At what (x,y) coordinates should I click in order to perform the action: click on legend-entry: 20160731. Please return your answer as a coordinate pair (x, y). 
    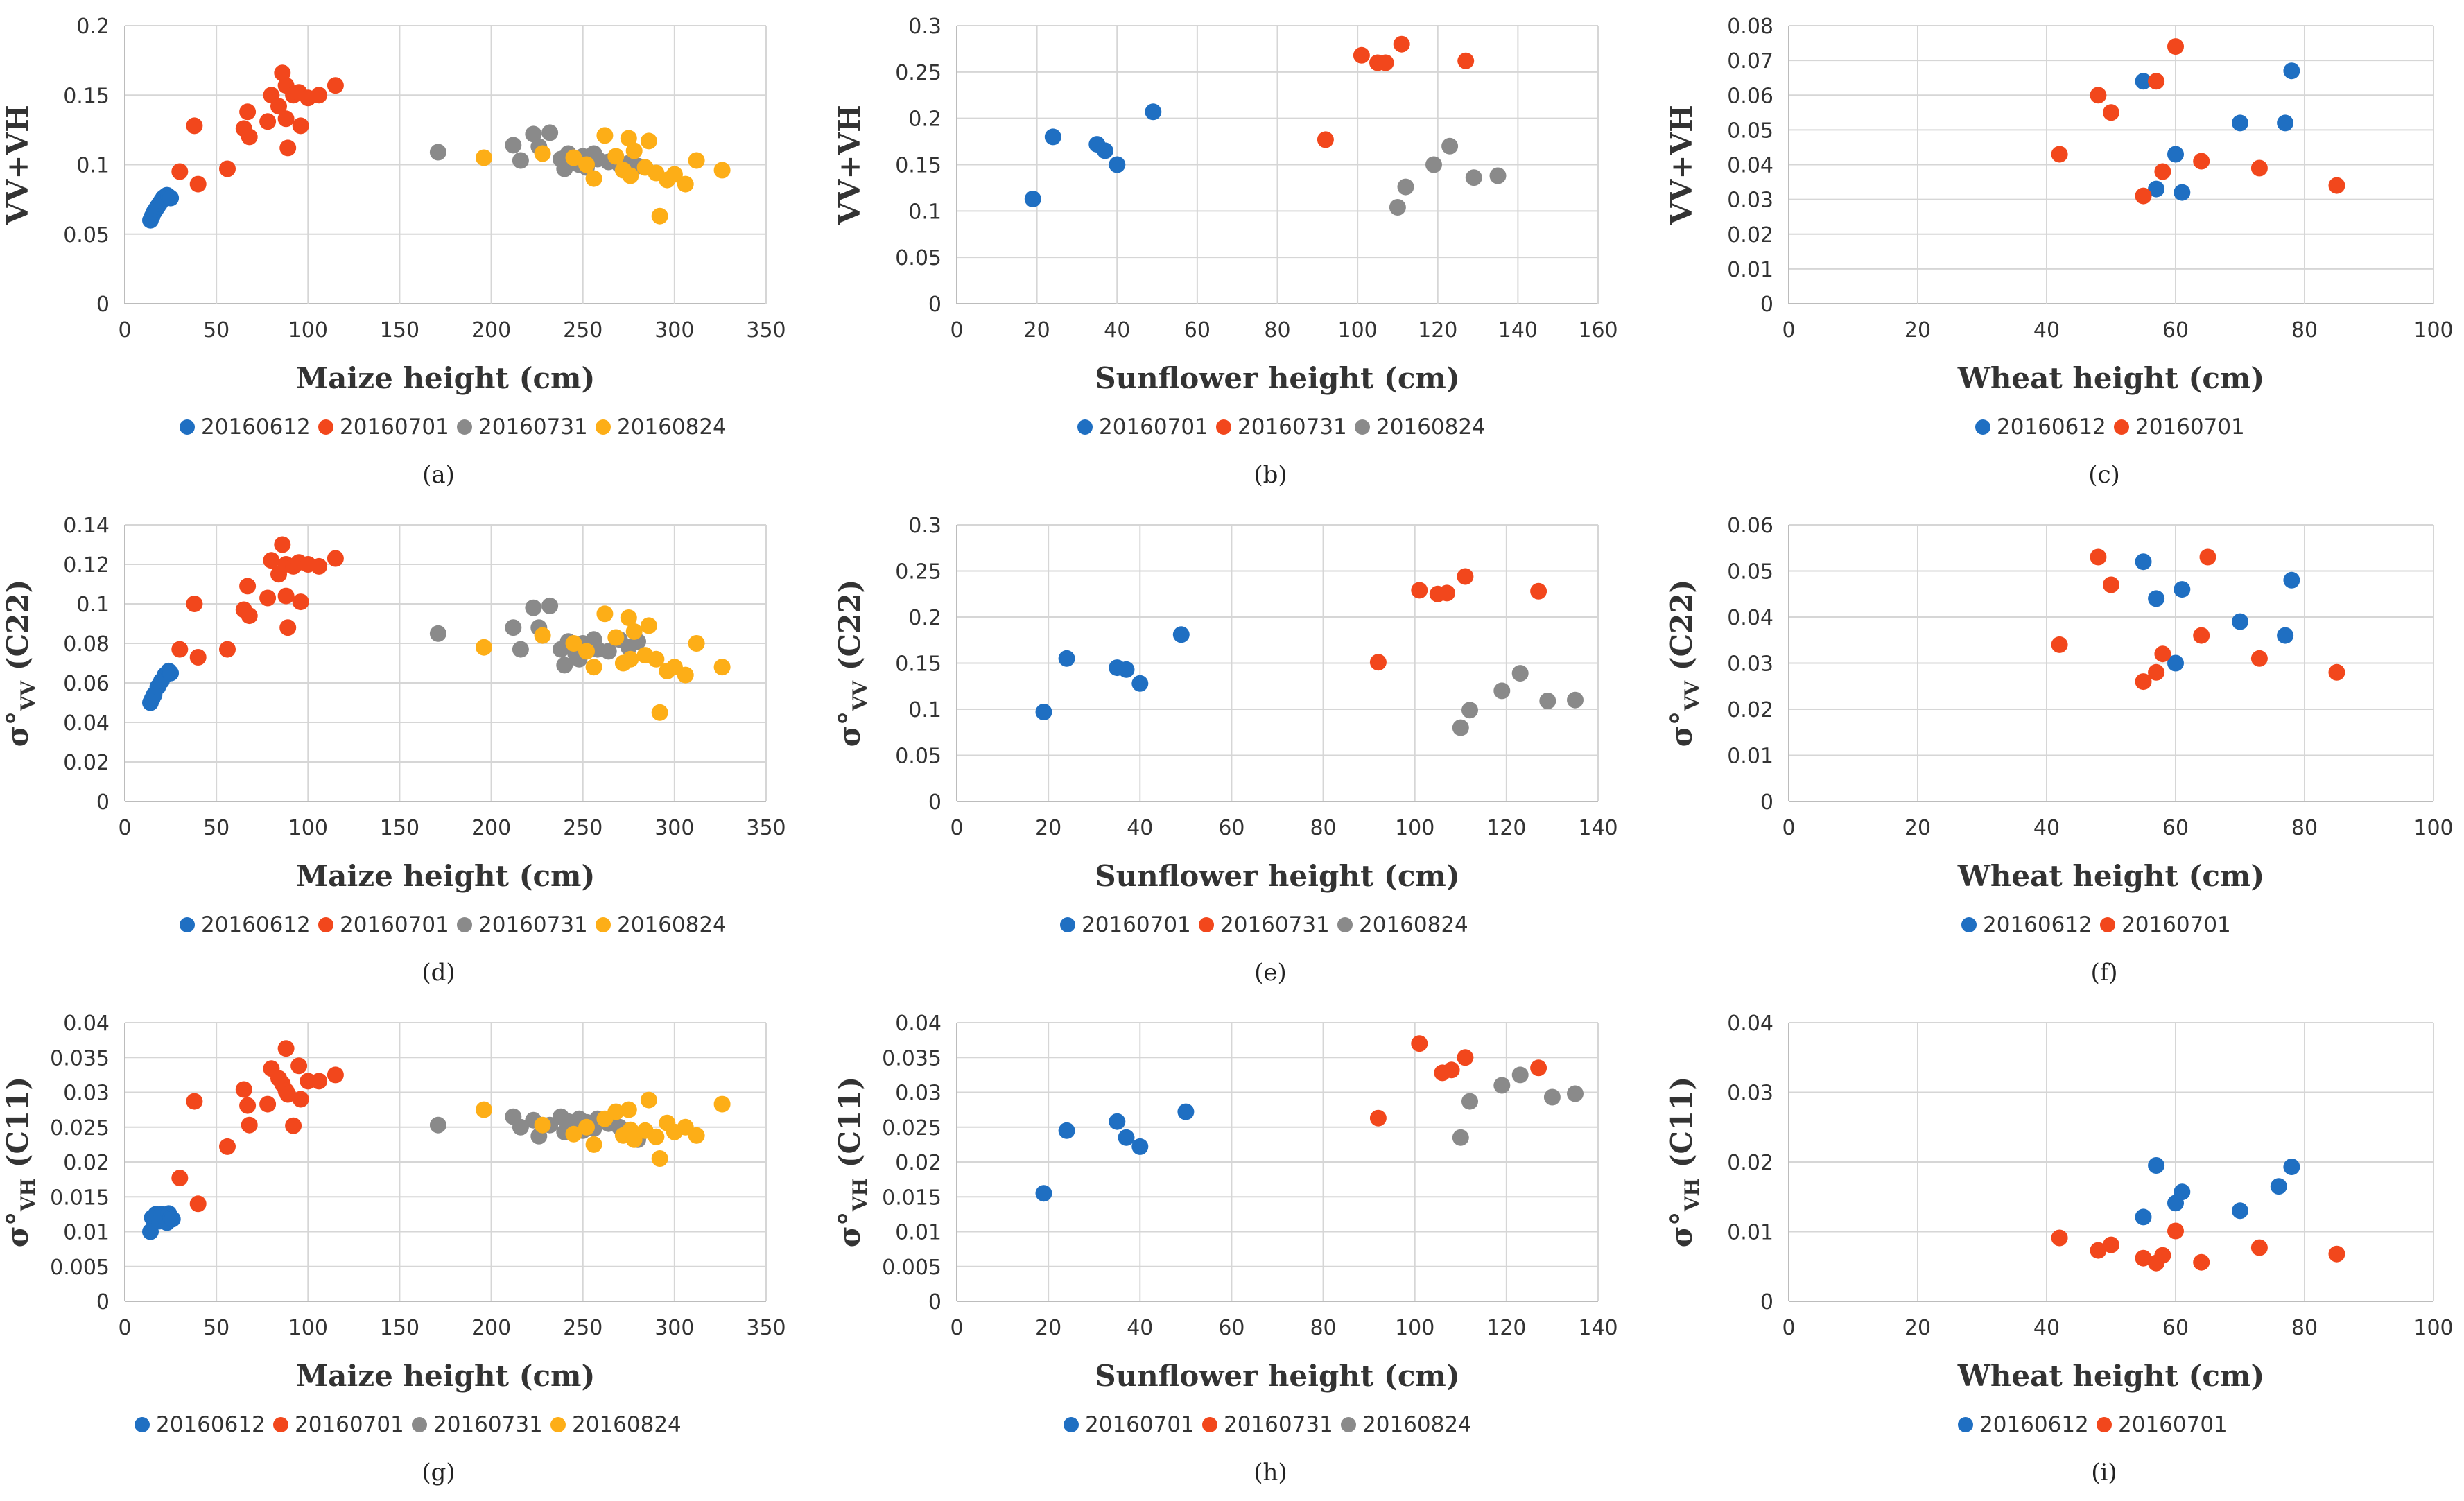
    Looking at the image, I should click on (488, 1425).